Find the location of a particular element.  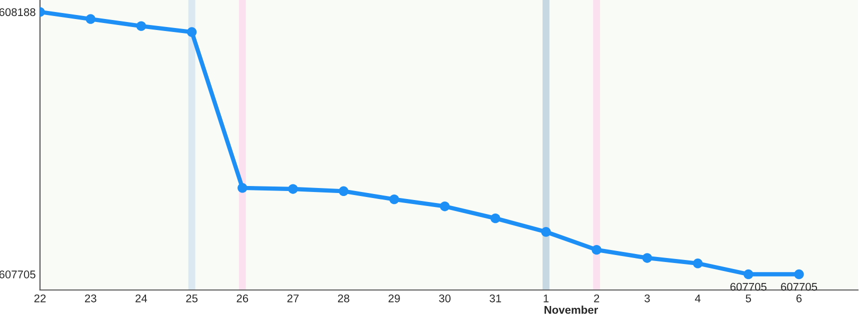

x-tick-label: 3 is located at coordinates (647, 298).